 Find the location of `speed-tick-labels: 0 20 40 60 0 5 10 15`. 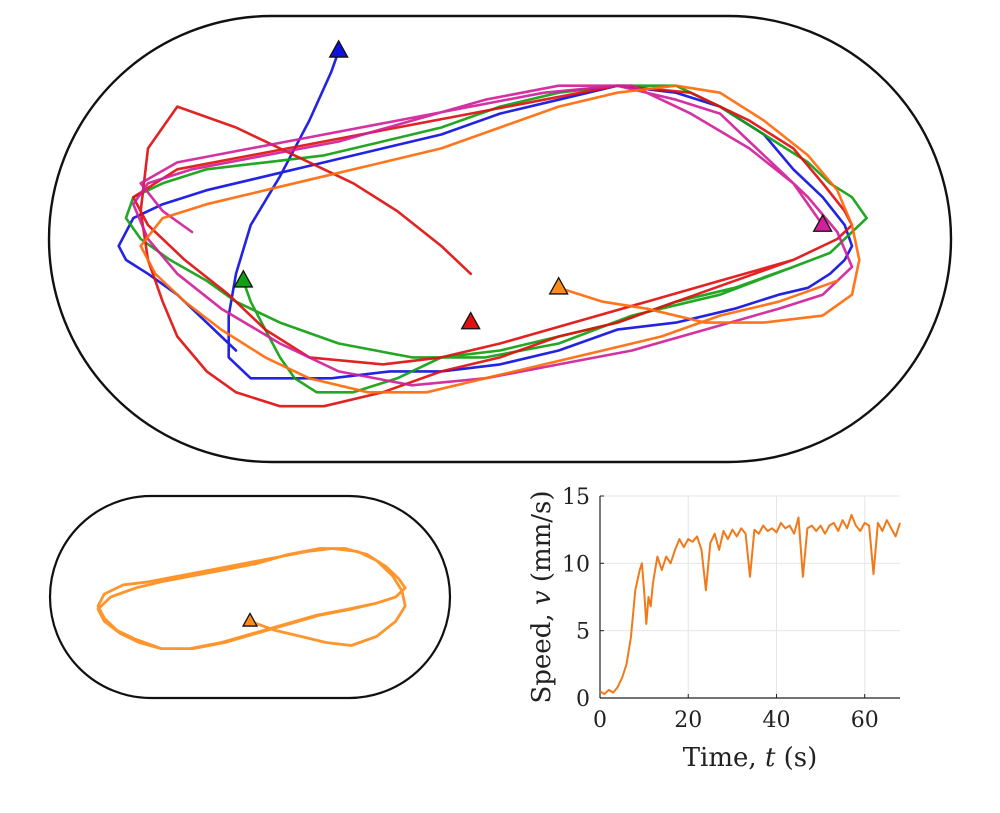

speed-tick-labels: 0 20 40 60 0 5 10 15 is located at coordinates (720, 609).